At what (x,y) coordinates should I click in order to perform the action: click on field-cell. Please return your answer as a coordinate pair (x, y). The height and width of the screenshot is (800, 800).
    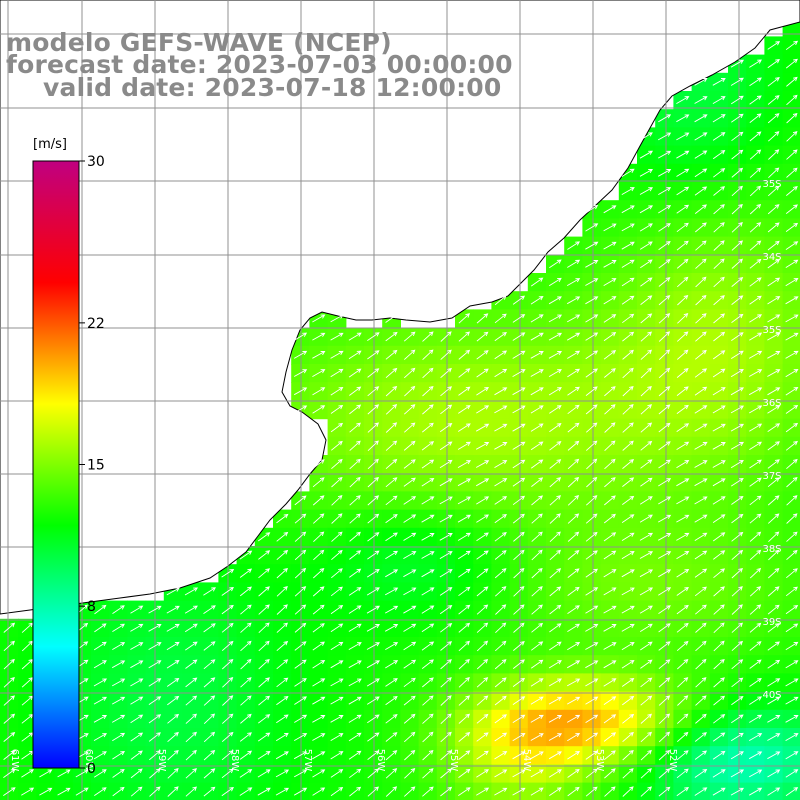
    Looking at the image, I should click on (791, 791).